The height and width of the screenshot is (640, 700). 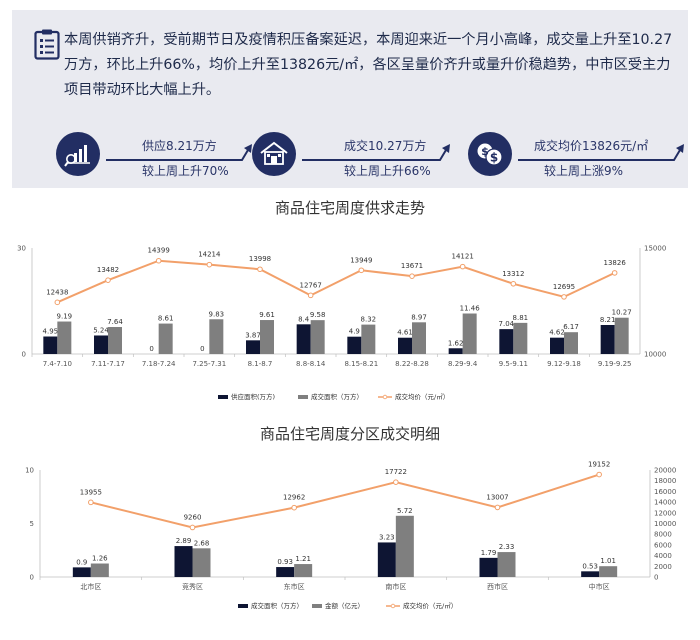 I want to click on c1-price-label: 13482, so click(x=108, y=270).